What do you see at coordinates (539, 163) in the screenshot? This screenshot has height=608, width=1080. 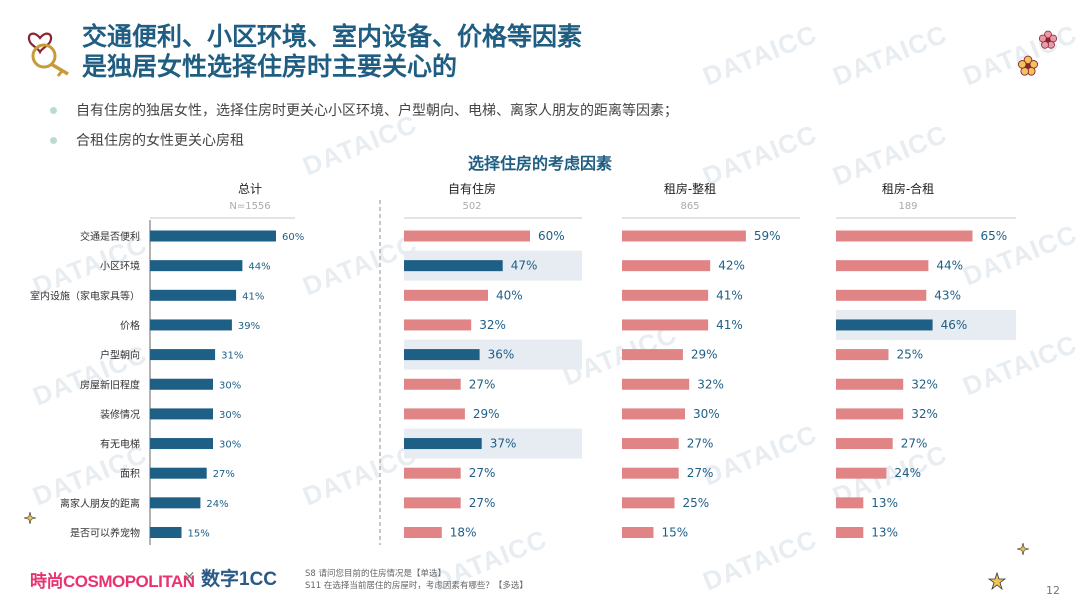 I see `chart-title: 选择住房的考虑因素` at bounding box center [539, 163].